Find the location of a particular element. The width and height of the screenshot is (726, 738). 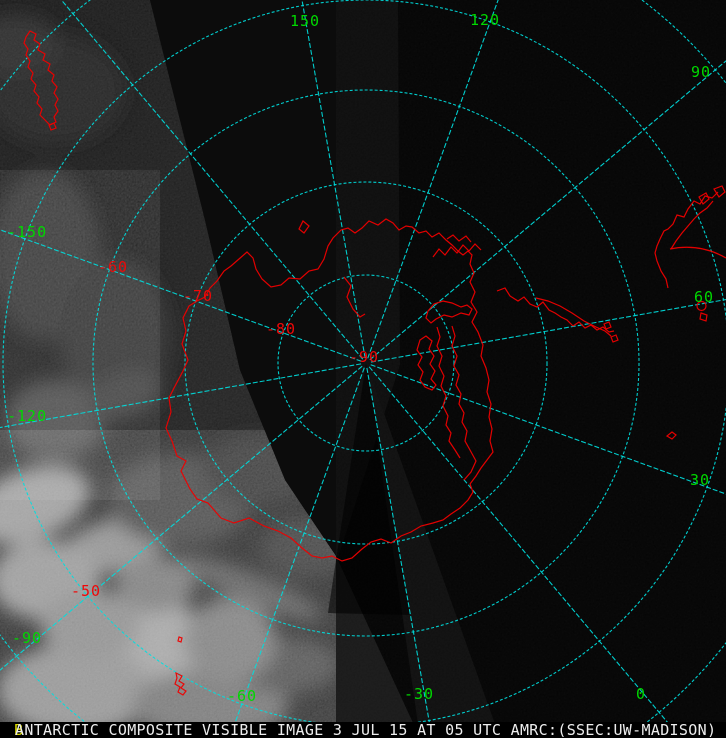

coastline-interior-ring is located at coordinates (449, 312).